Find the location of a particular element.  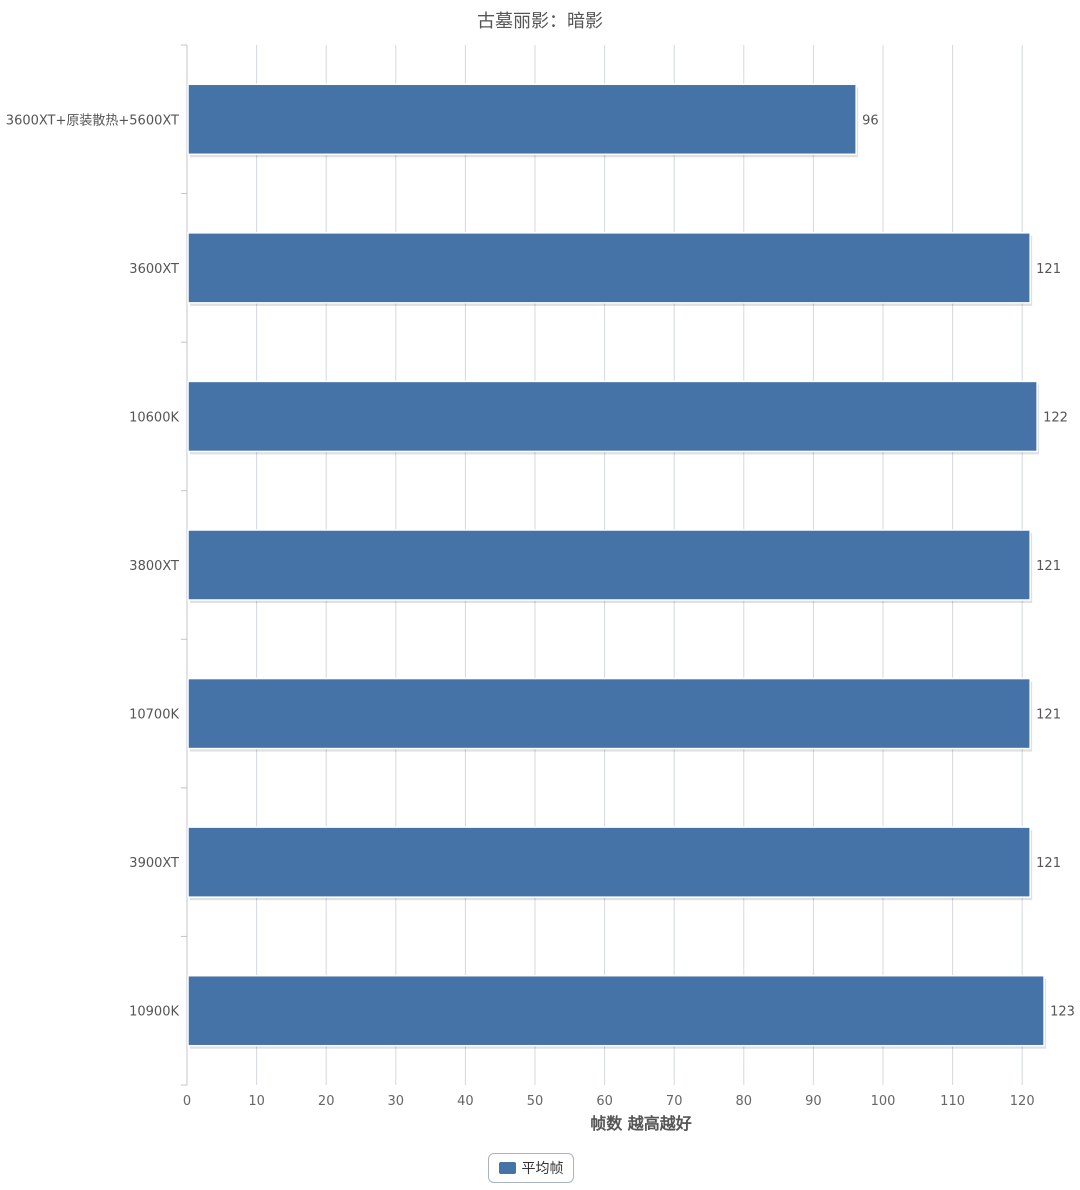

x-tick-label: 30 is located at coordinates (396, 1101).